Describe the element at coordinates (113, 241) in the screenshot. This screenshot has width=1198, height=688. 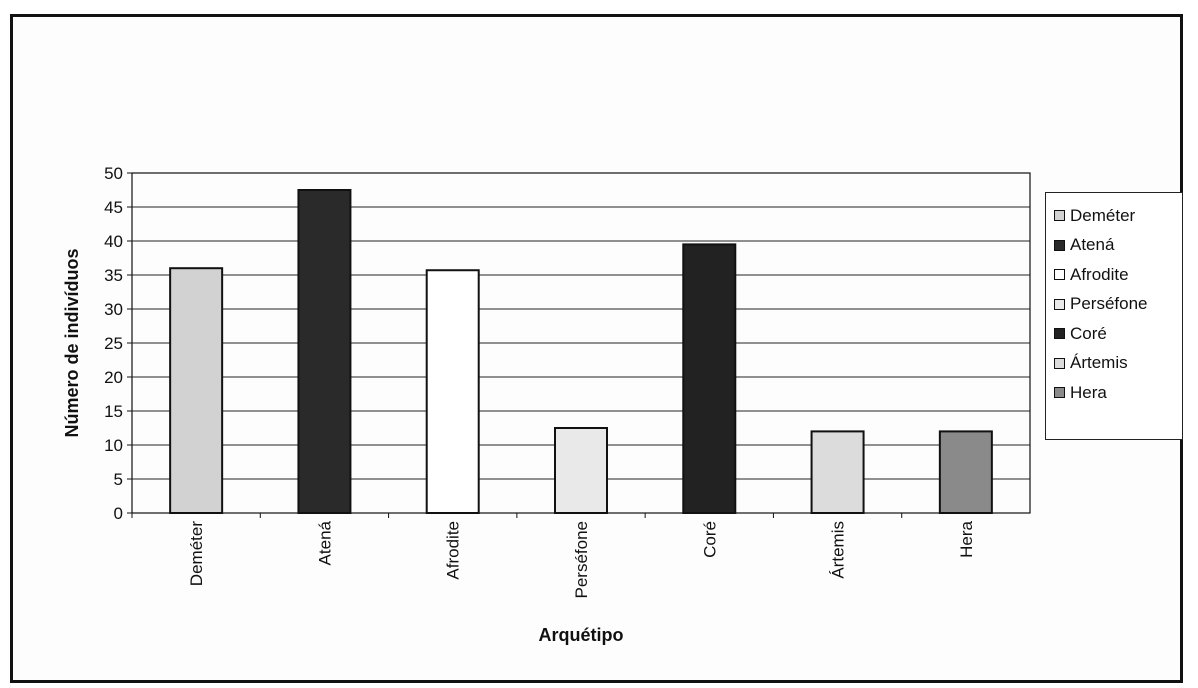
I see `y-tick-label: 40` at that location.